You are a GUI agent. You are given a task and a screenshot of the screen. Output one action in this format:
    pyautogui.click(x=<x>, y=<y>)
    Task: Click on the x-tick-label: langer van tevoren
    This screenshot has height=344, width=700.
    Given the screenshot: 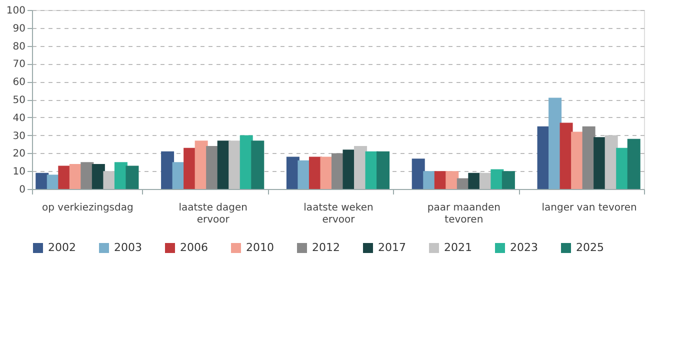 What is the action you would take?
    pyautogui.click(x=589, y=208)
    